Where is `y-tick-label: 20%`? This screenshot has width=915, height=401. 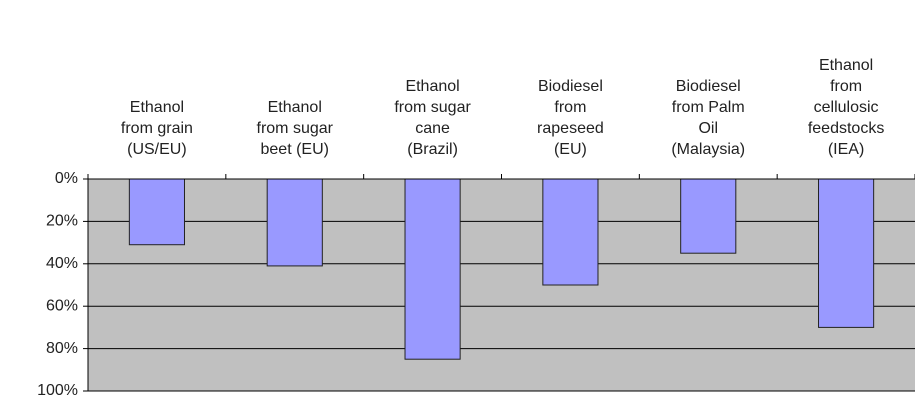
y-tick-label: 20% is located at coordinates (62, 221).